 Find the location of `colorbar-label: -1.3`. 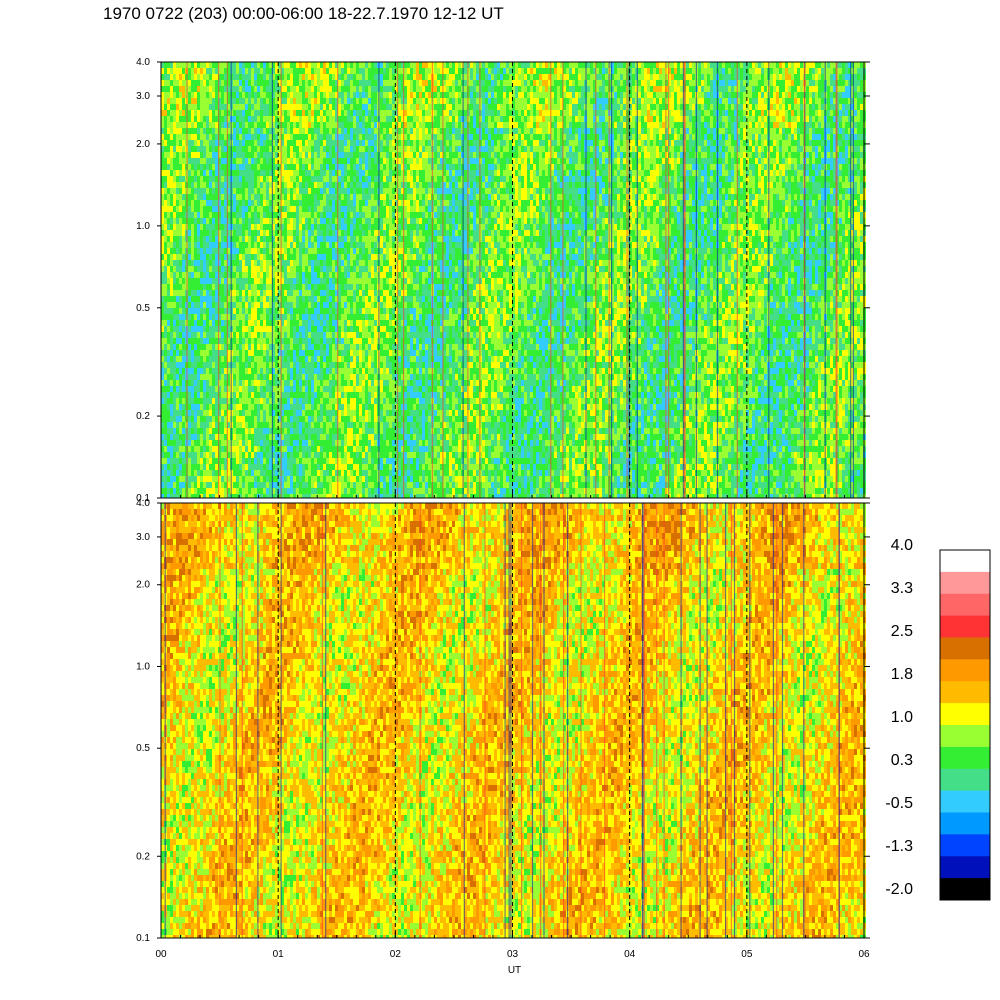

colorbar-label: -1.3 is located at coordinates (899, 846).